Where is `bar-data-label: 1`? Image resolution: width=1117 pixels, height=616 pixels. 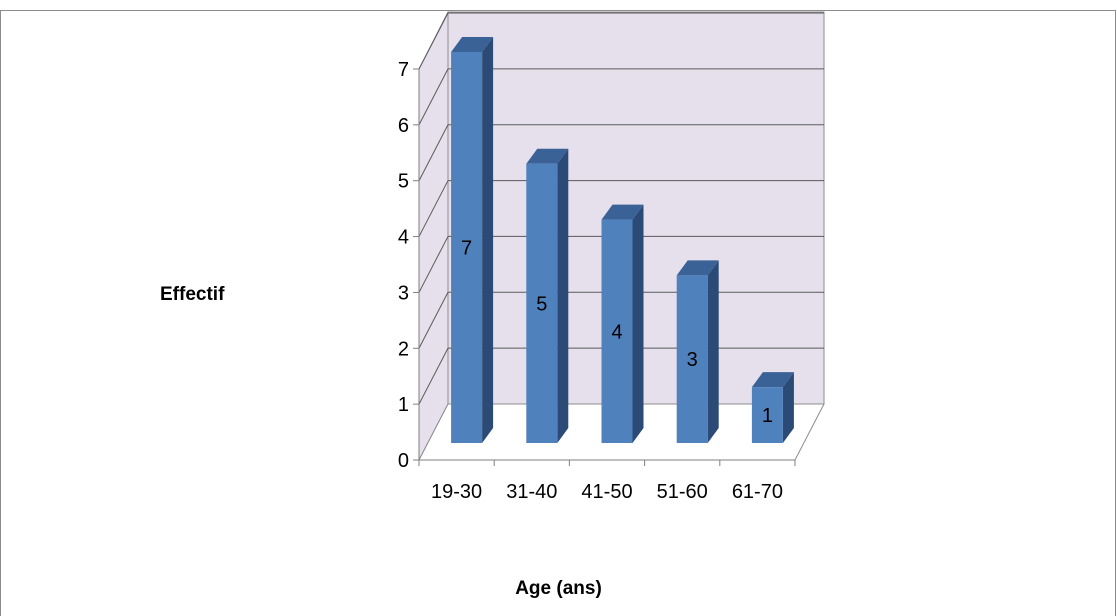
bar-data-label: 1 is located at coordinates (767, 416).